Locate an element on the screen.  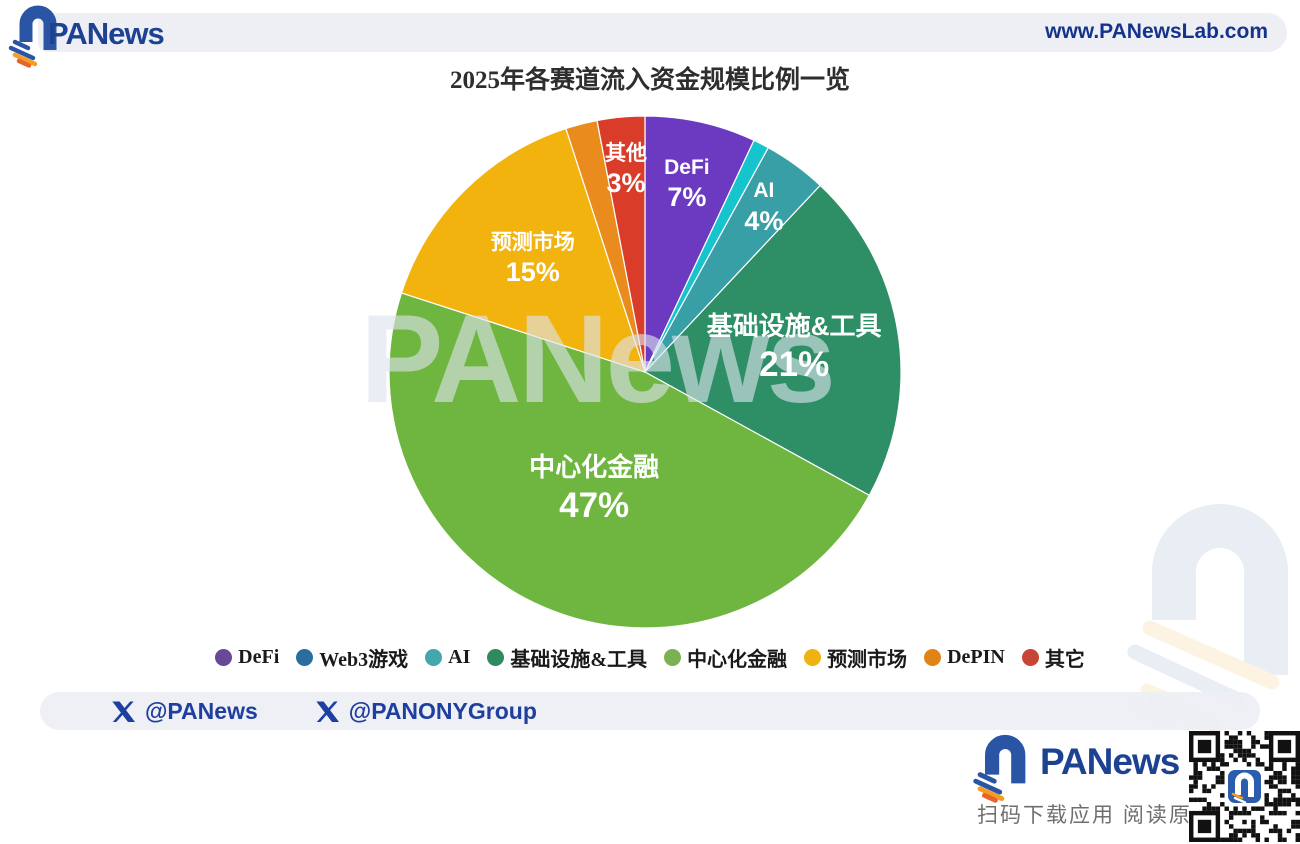
slice-name: 其他 is located at coordinates (625, 153).